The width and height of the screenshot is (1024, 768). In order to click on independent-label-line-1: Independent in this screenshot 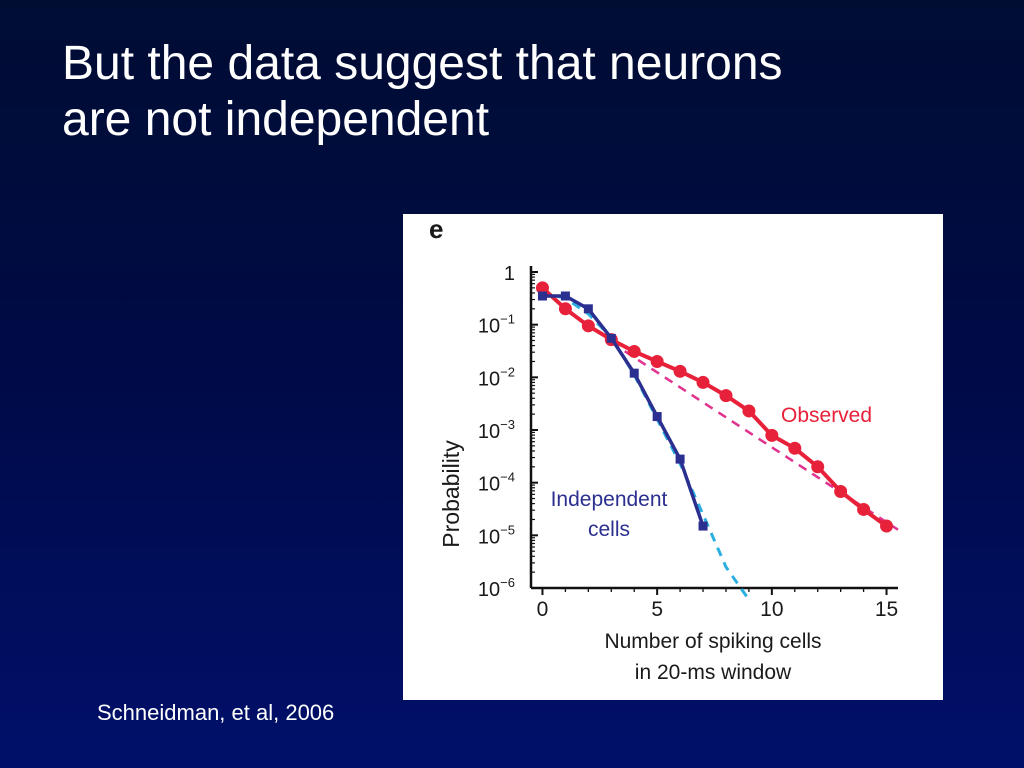, I will do `click(609, 499)`.